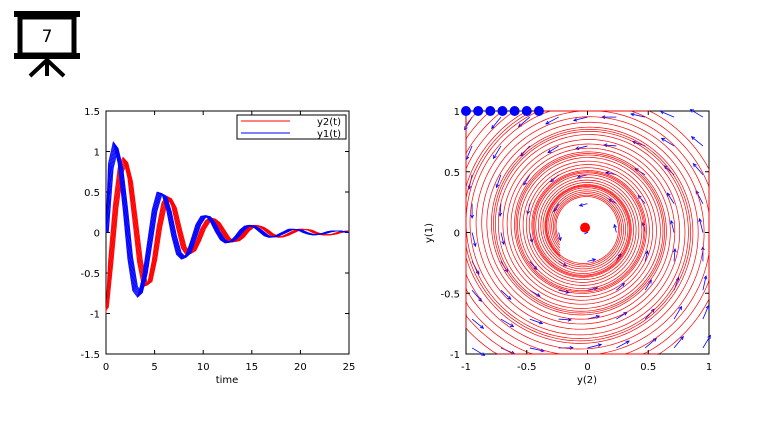  What do you see at coordinates (585, 227) in the screenshot?
I see `equilibrium-point-marker` at bounding box center [585, 227].